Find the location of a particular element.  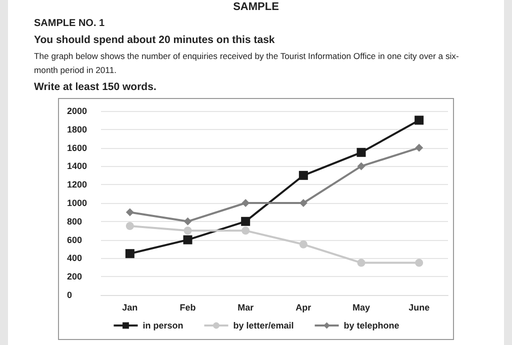

y-tick-label: 1600 is located at coordinates (77, 147).